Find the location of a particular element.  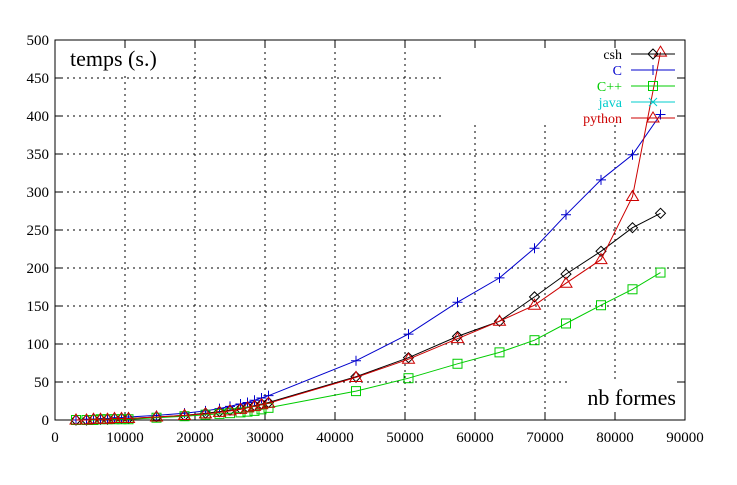

y-tick-label: 500 is located at coordinates (38, 41).